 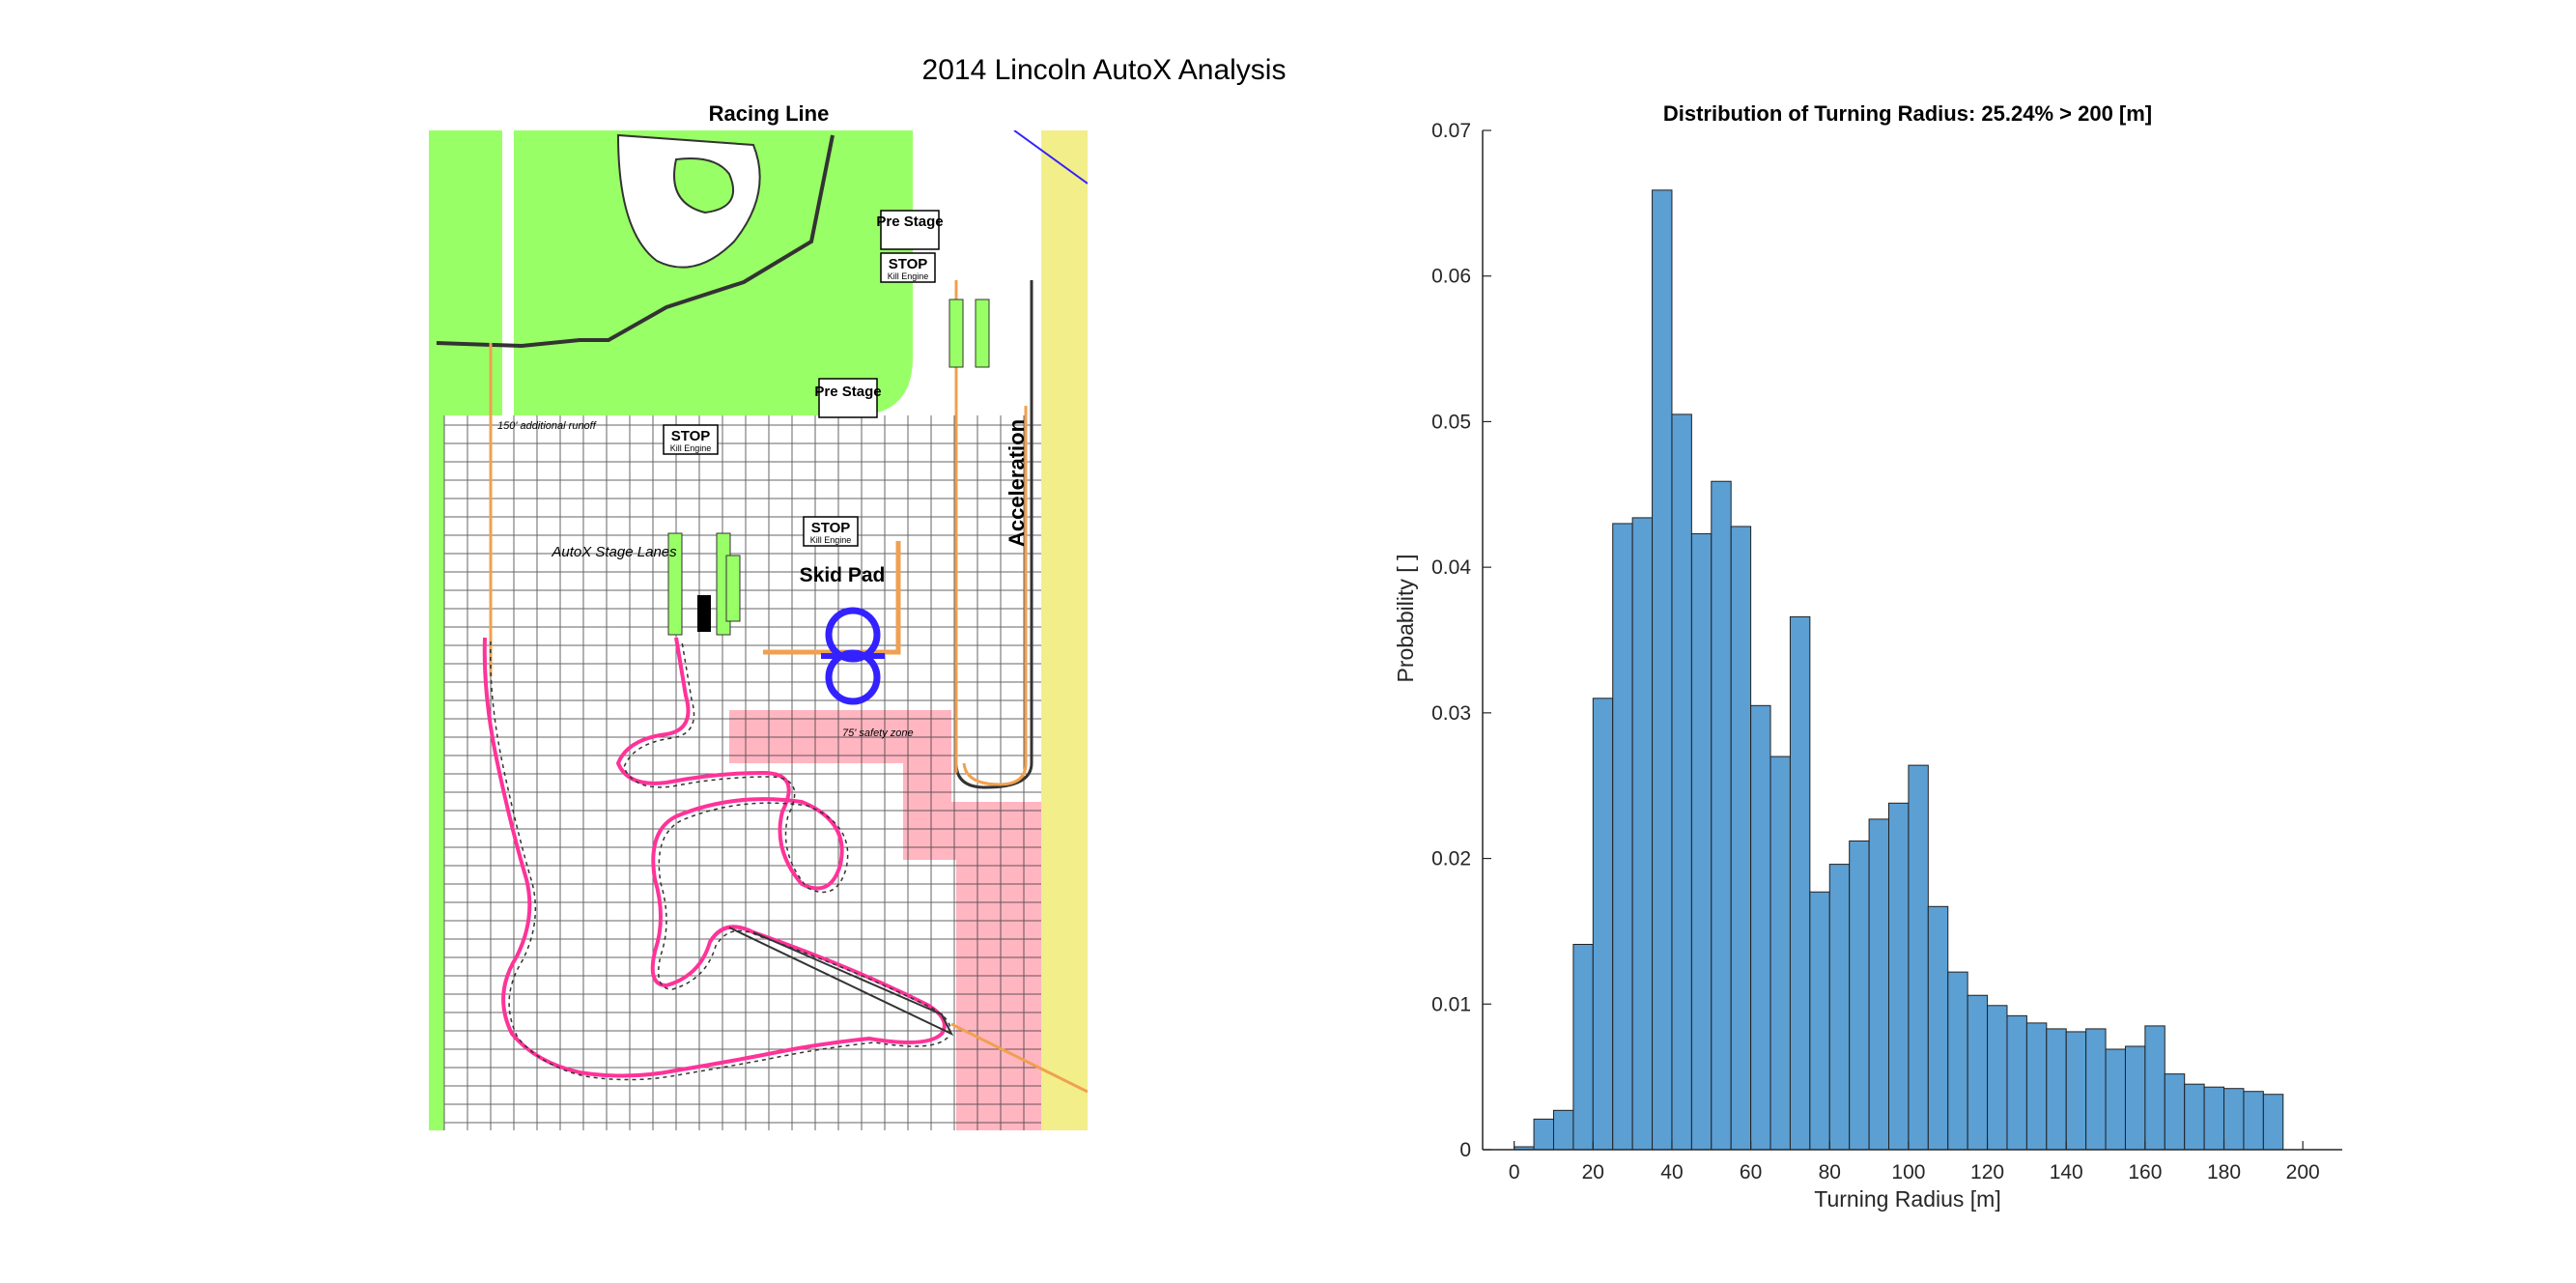 I want to click on skid-pad-label: Skid Pad, so click(x=843, y=575).